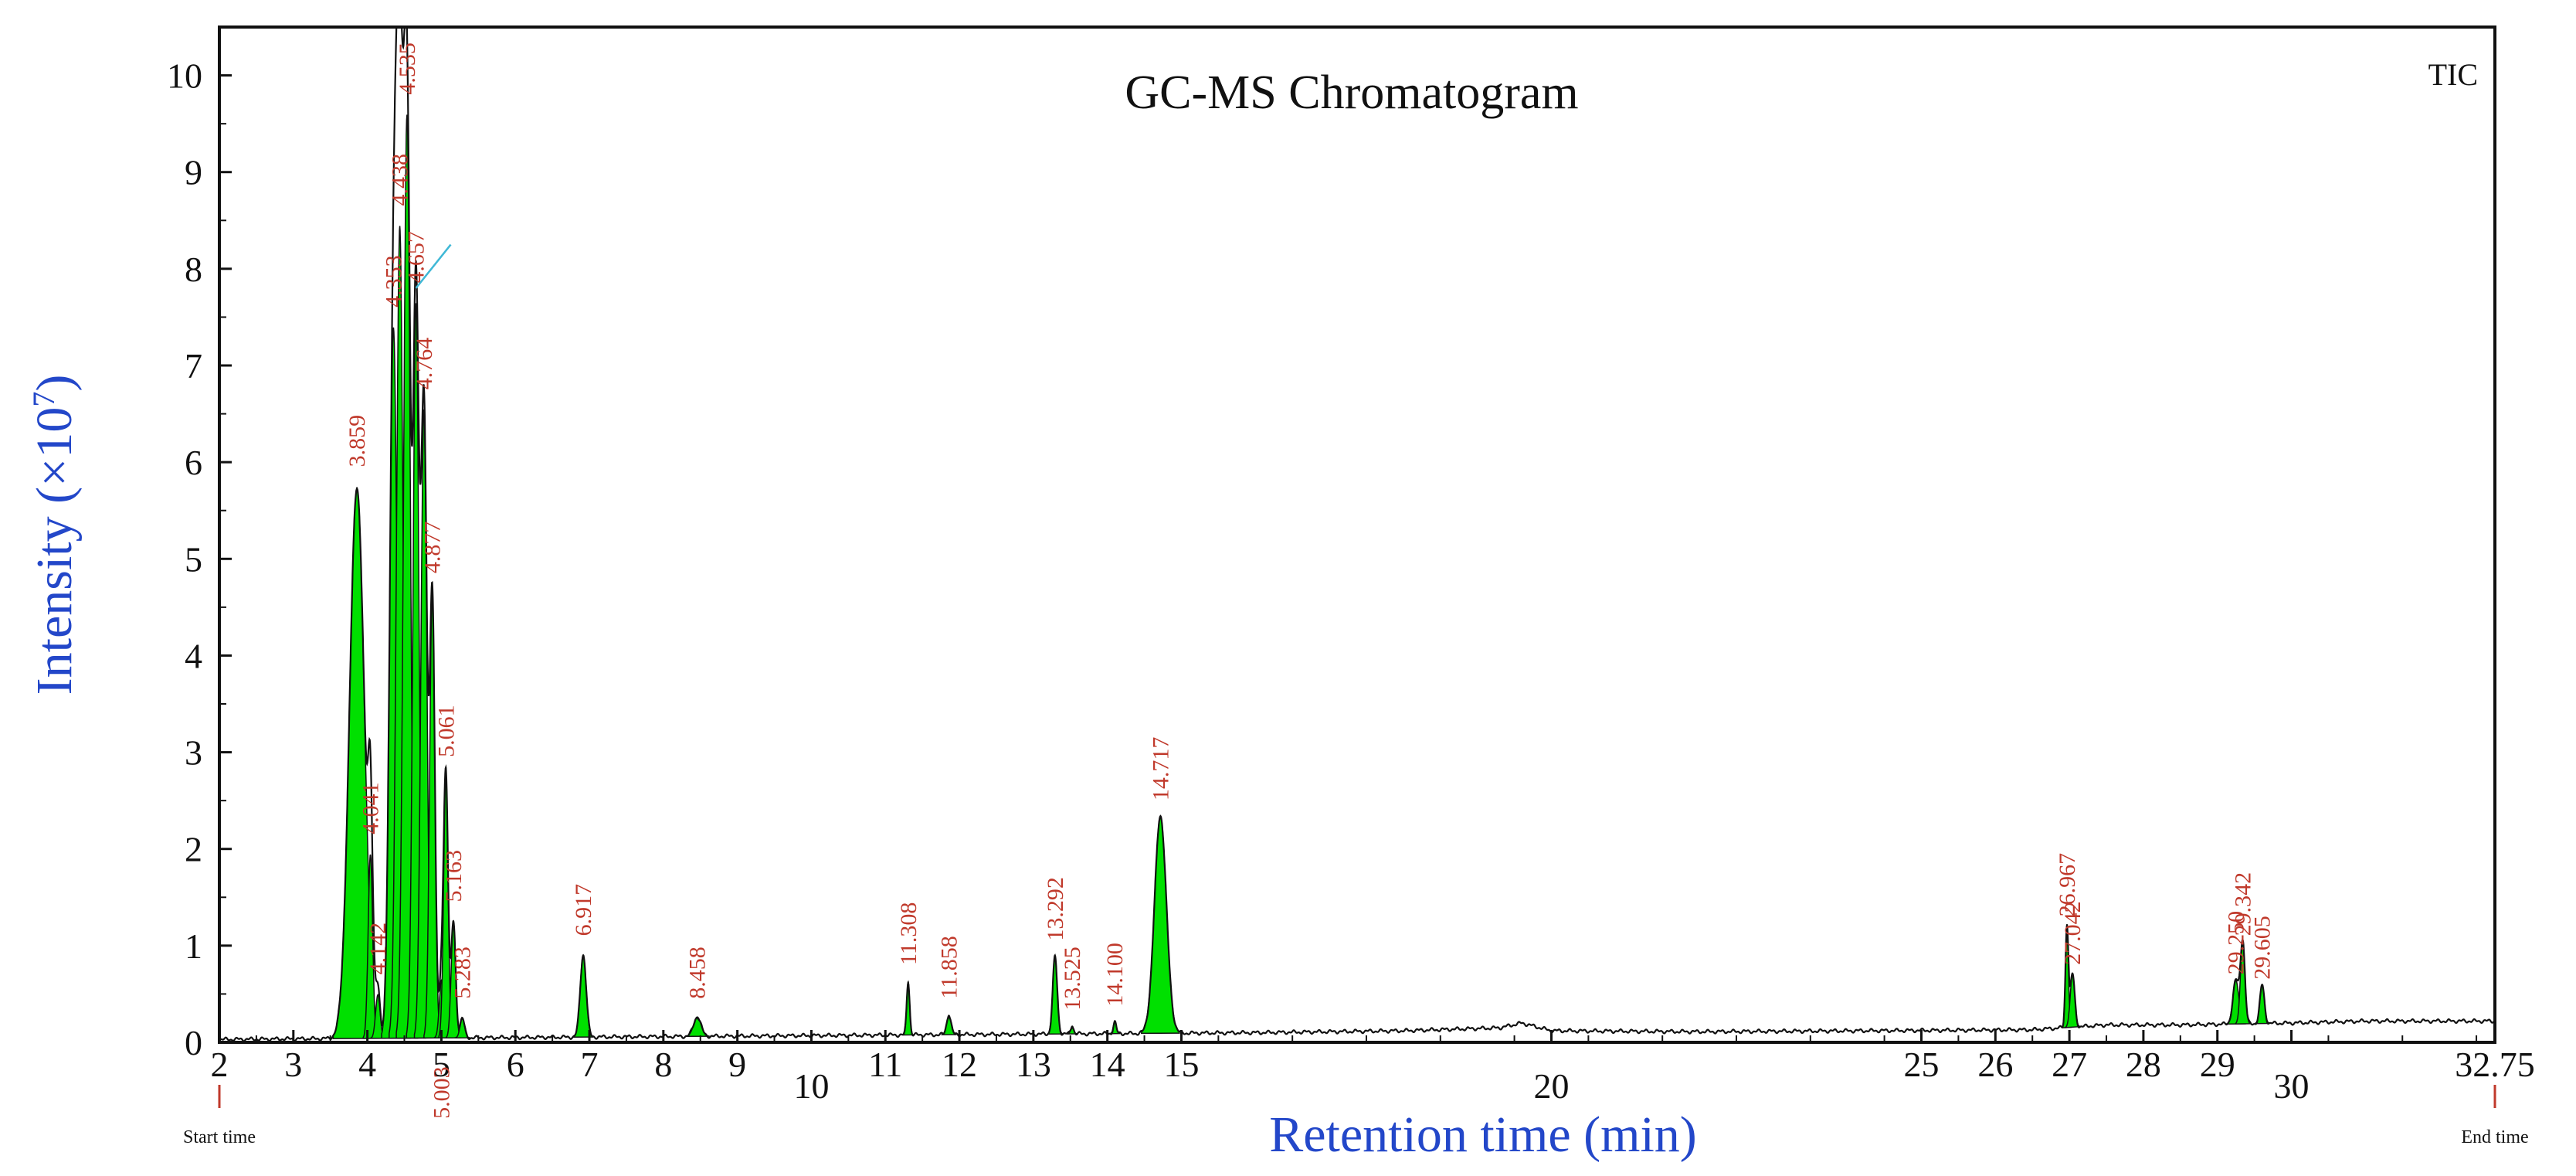 The width and height of the screenshot is (2576, 1176). What do you see at coordinates (1995, 1064) in the screenshot?
I see `x-tick-label: 26` at bounding box center [1995, 1064].